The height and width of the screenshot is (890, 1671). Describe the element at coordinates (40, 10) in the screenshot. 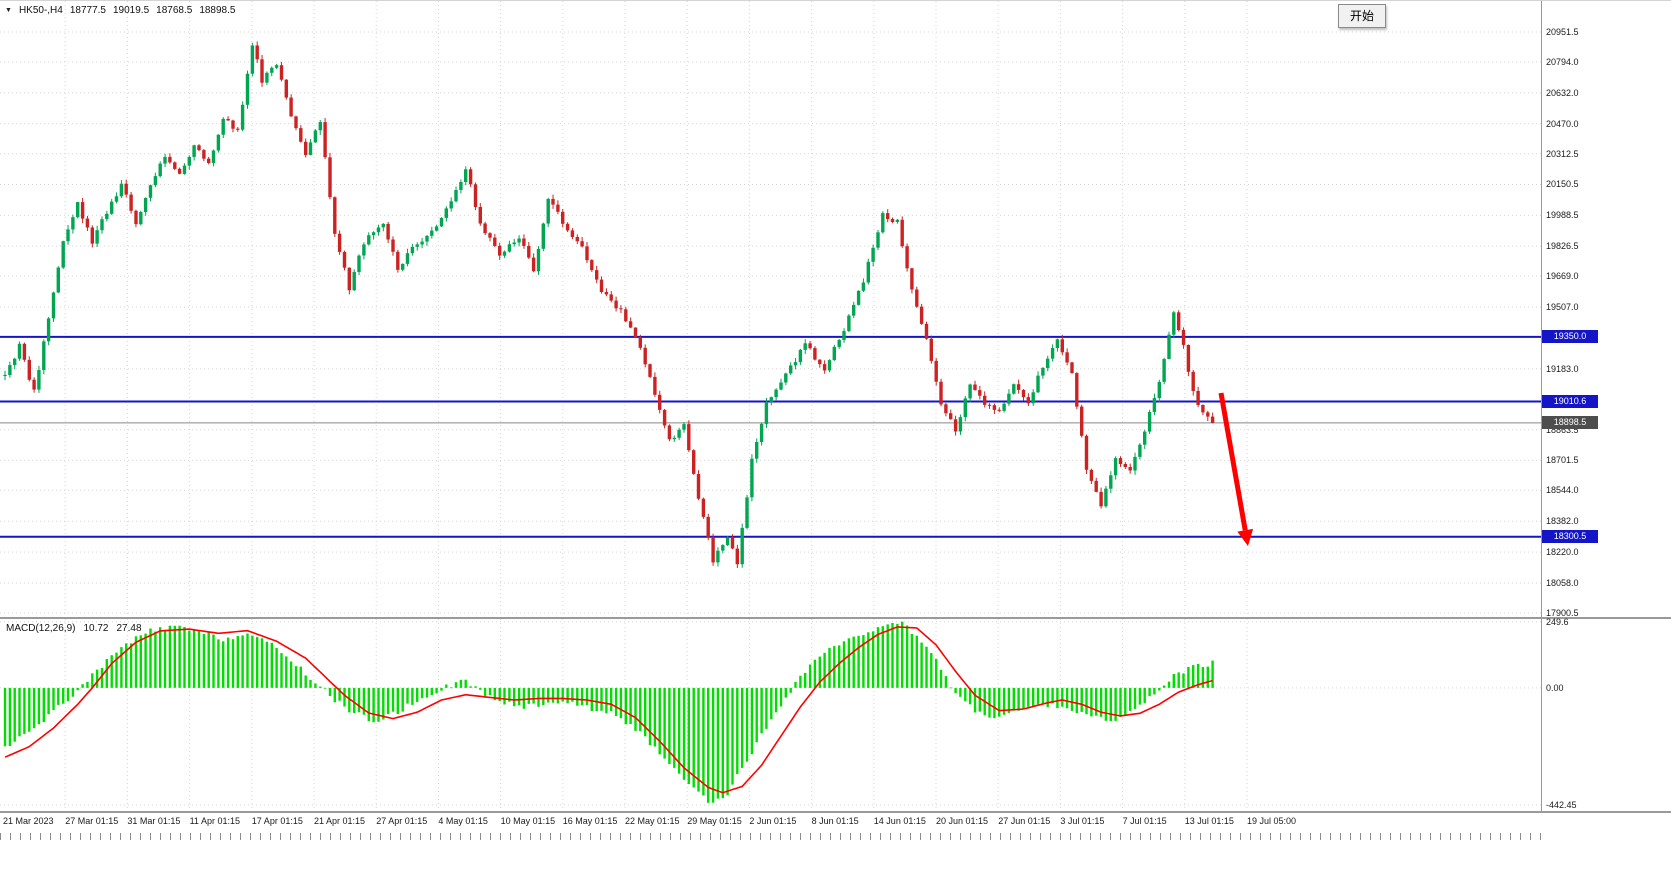

I see `symbol-period-label: HK50-,H4` at that location.